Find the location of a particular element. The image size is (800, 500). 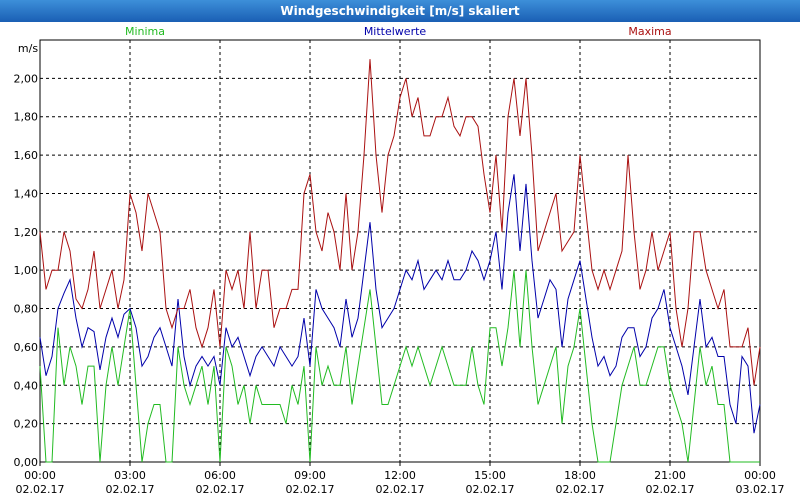

y-tick-label: 2,00 is located at coordinates (26, 78).